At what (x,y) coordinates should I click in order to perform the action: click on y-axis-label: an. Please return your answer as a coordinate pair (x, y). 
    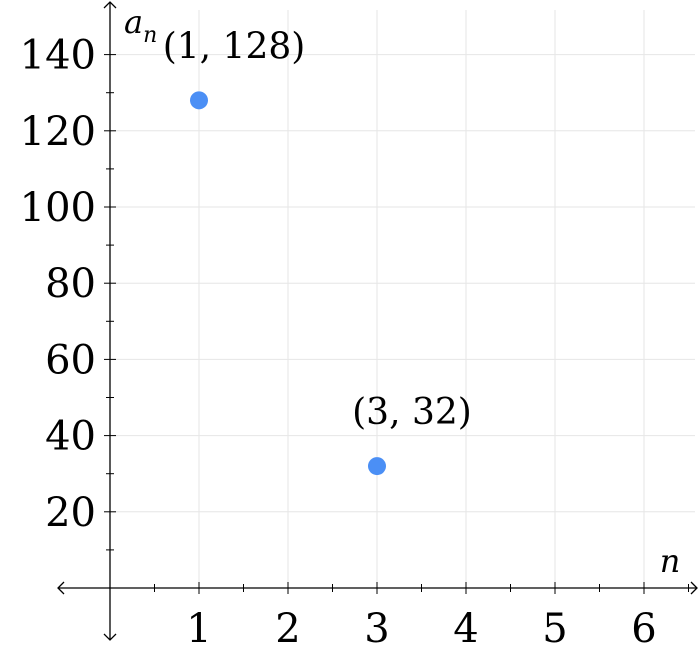
    Looking at the image, I should click on (140, 25).